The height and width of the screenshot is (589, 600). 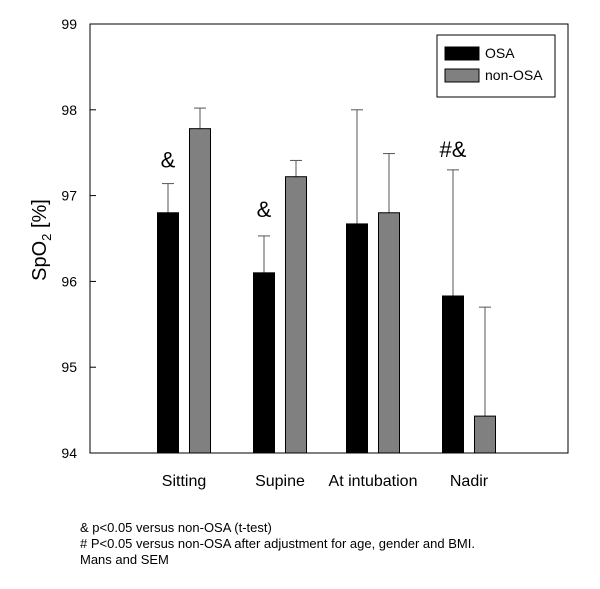 I want to click on y-tick-label: 95, so click(x=69, y=367).